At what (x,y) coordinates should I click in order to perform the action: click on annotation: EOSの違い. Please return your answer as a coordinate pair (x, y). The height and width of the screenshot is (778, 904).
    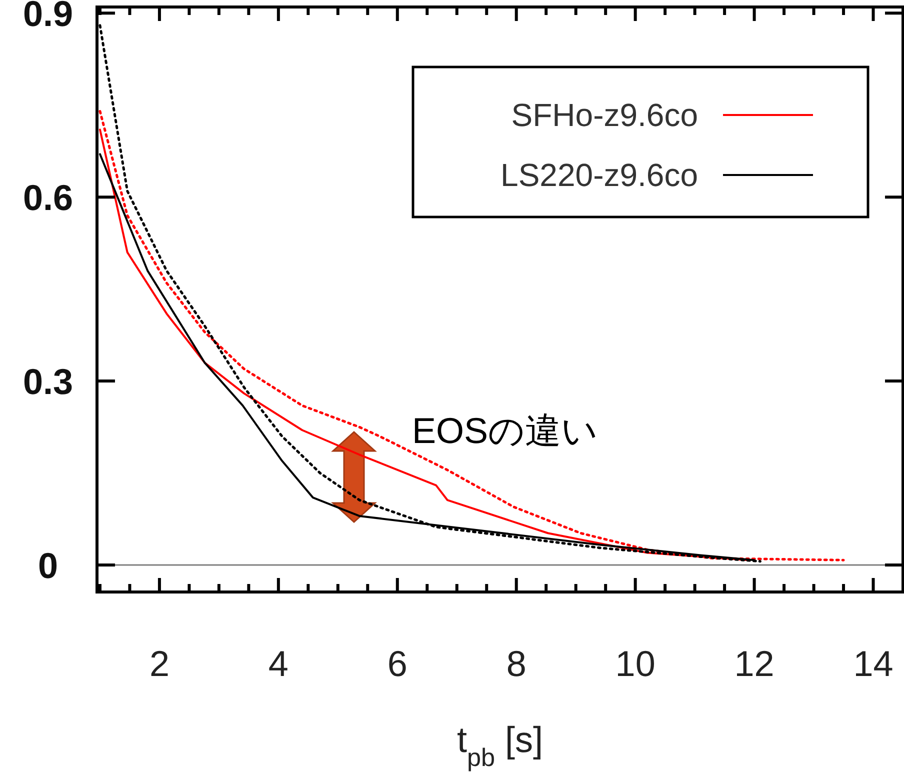
    Looking at the image, I should click on (505, 430).